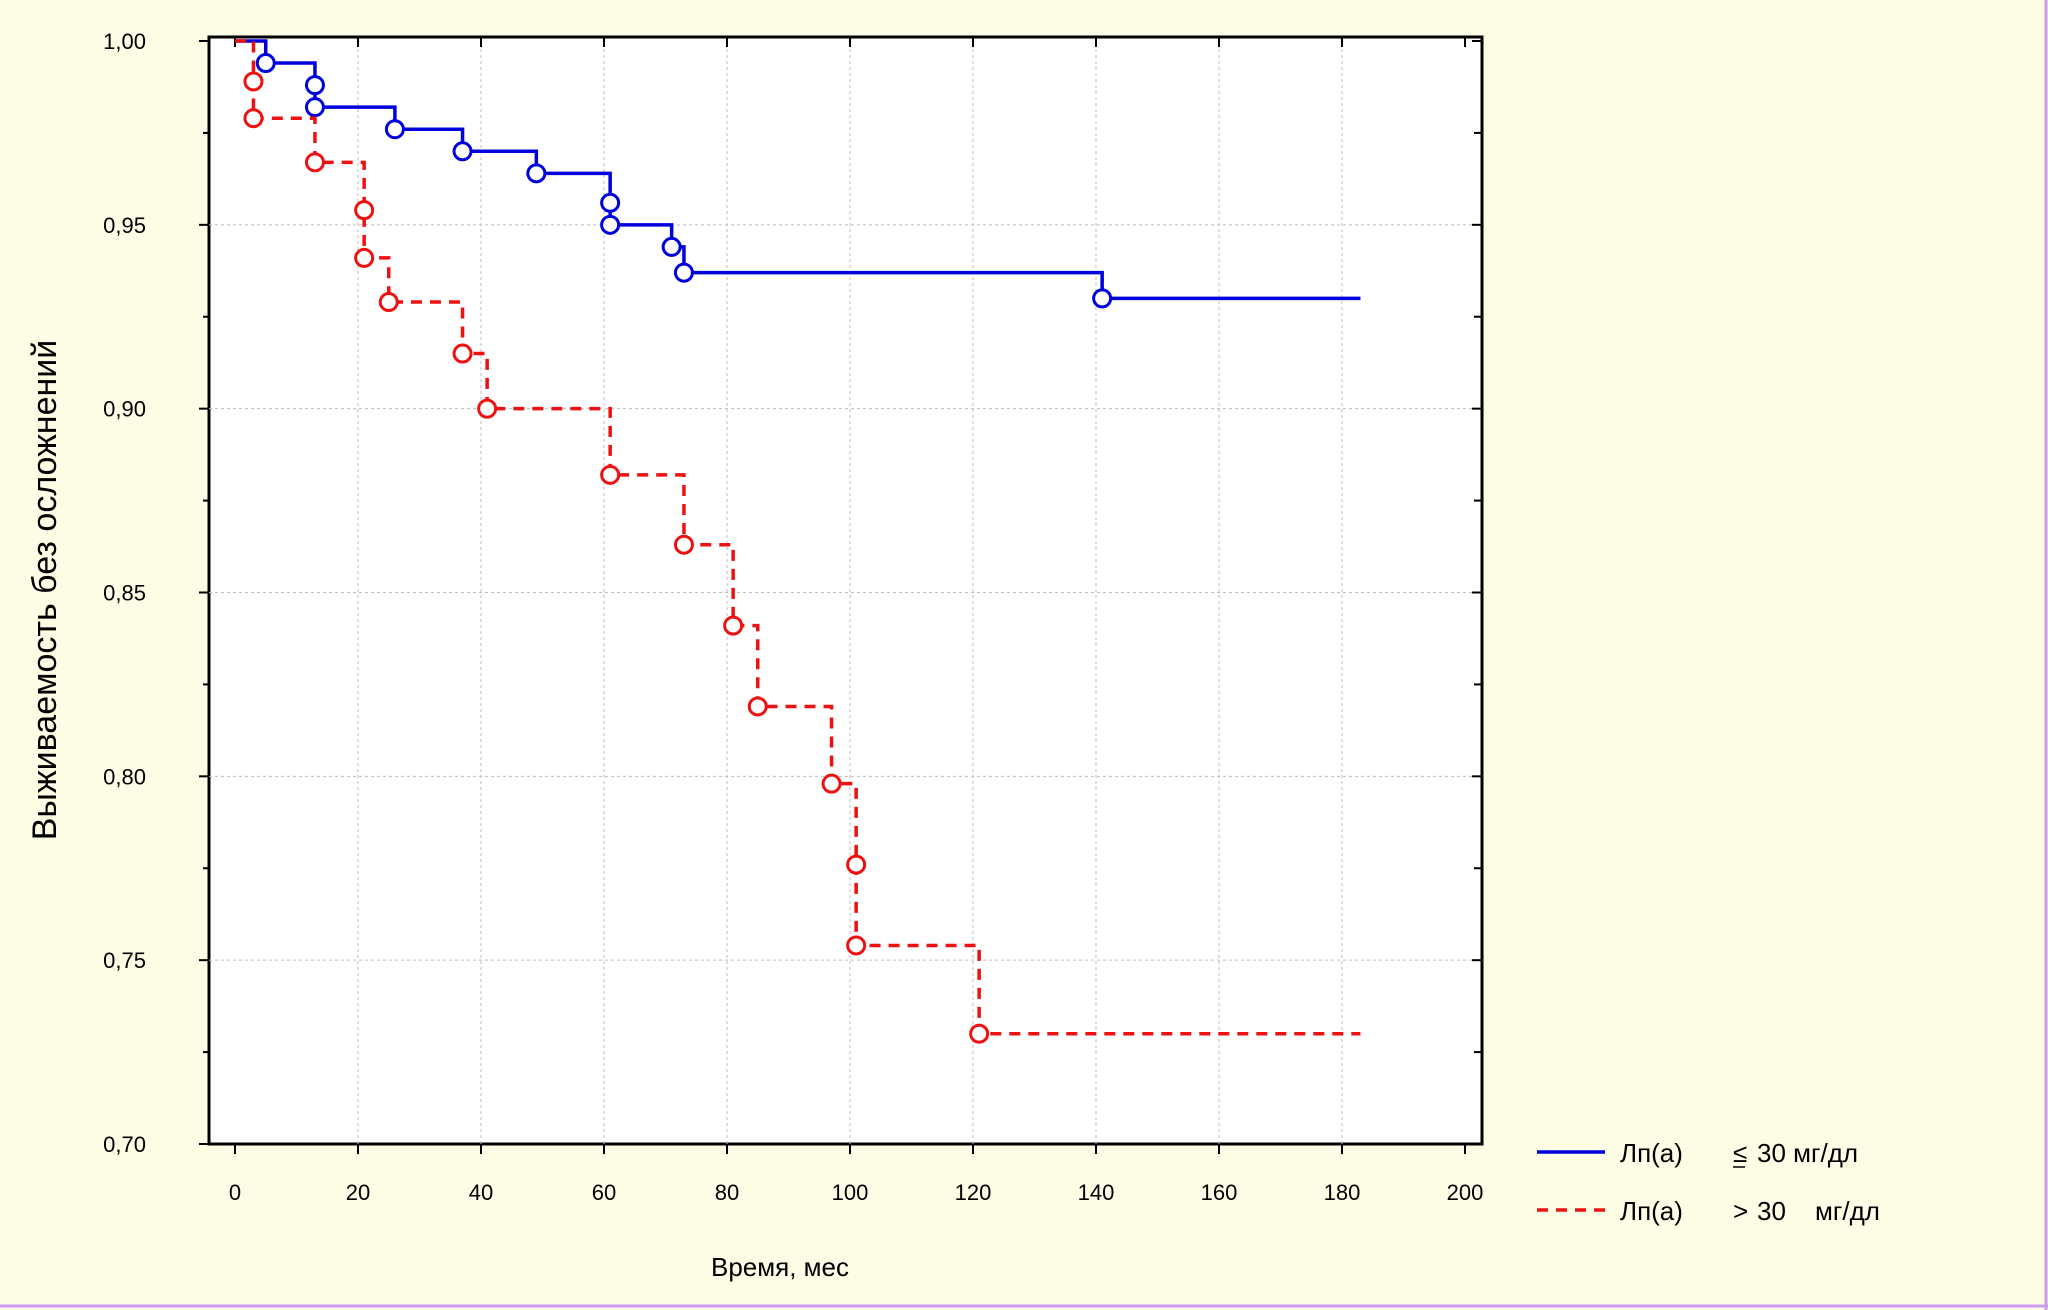 The height and width of the screenshot is (1310, 2048). Describe the element at coordinates (1740, 1153) in the screenshot. I see `legend-operator-series-1: ≤` at that location.